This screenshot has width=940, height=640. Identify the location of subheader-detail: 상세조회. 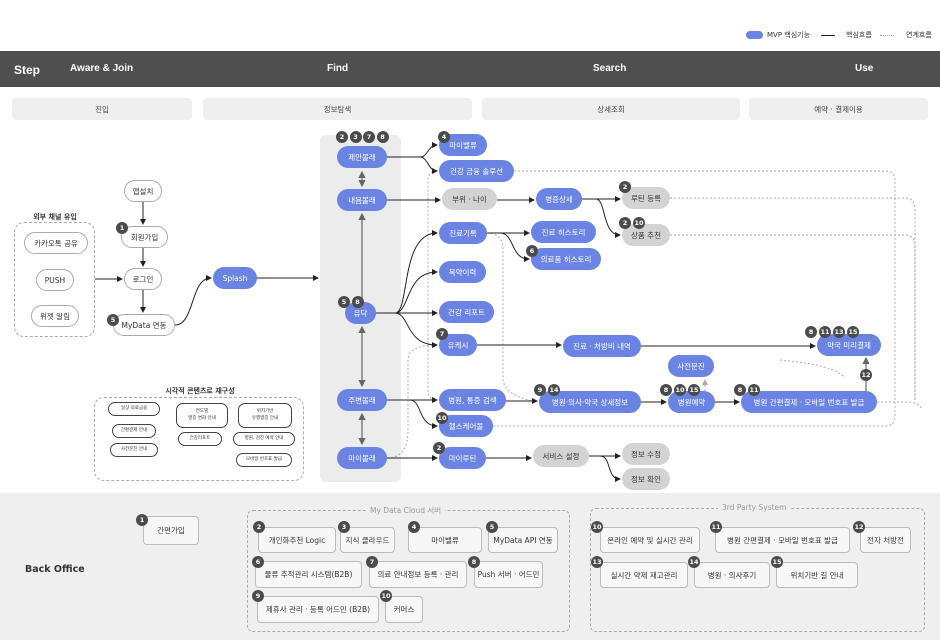
(611, 109).